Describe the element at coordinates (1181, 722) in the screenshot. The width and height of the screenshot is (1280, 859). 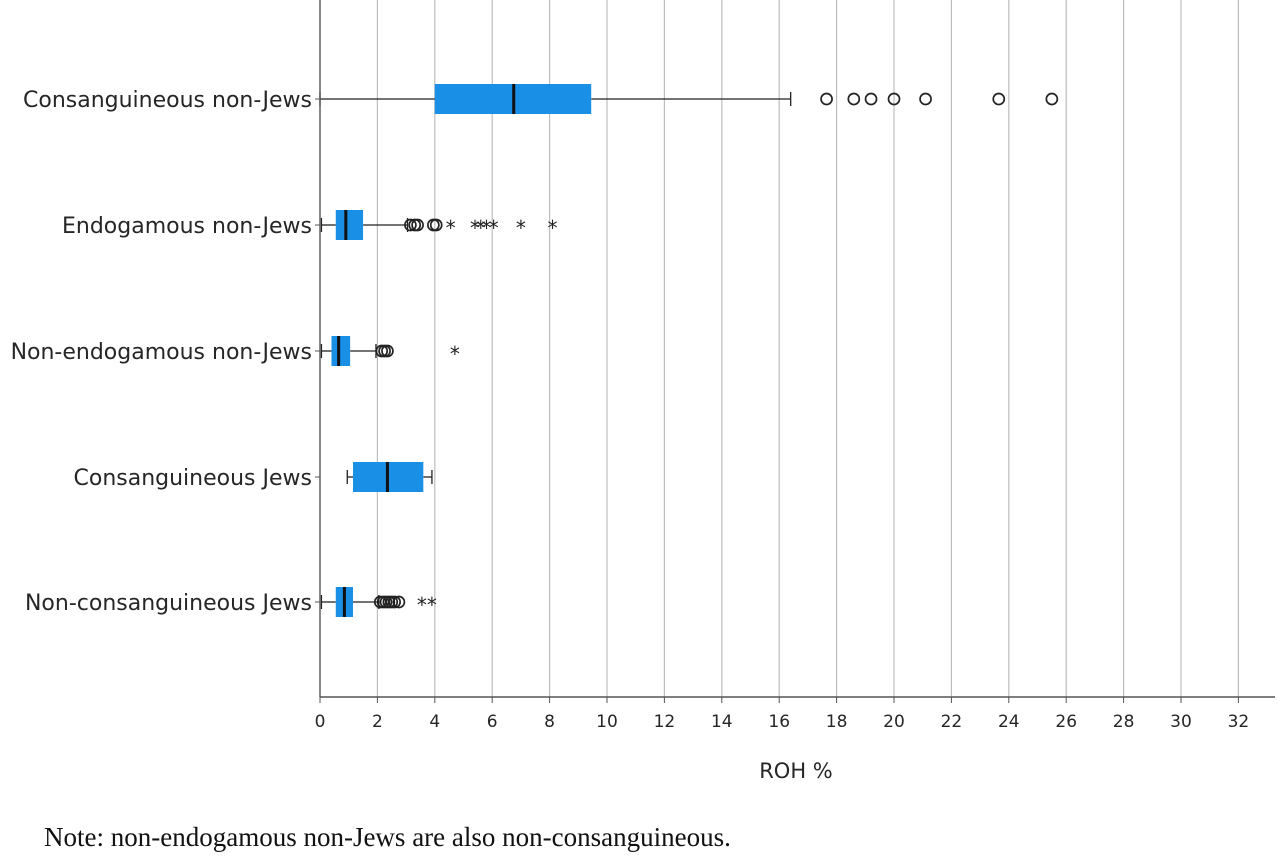
I see `x-tick-label: 30` at that location.